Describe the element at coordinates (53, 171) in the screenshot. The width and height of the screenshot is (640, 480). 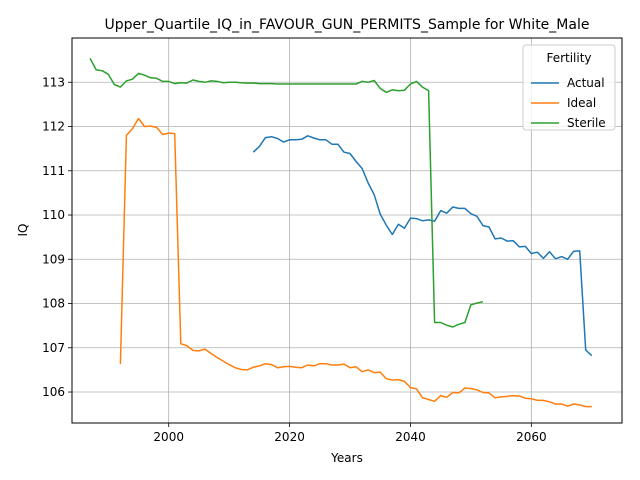
I see `y-tick-label: 111` at that location.